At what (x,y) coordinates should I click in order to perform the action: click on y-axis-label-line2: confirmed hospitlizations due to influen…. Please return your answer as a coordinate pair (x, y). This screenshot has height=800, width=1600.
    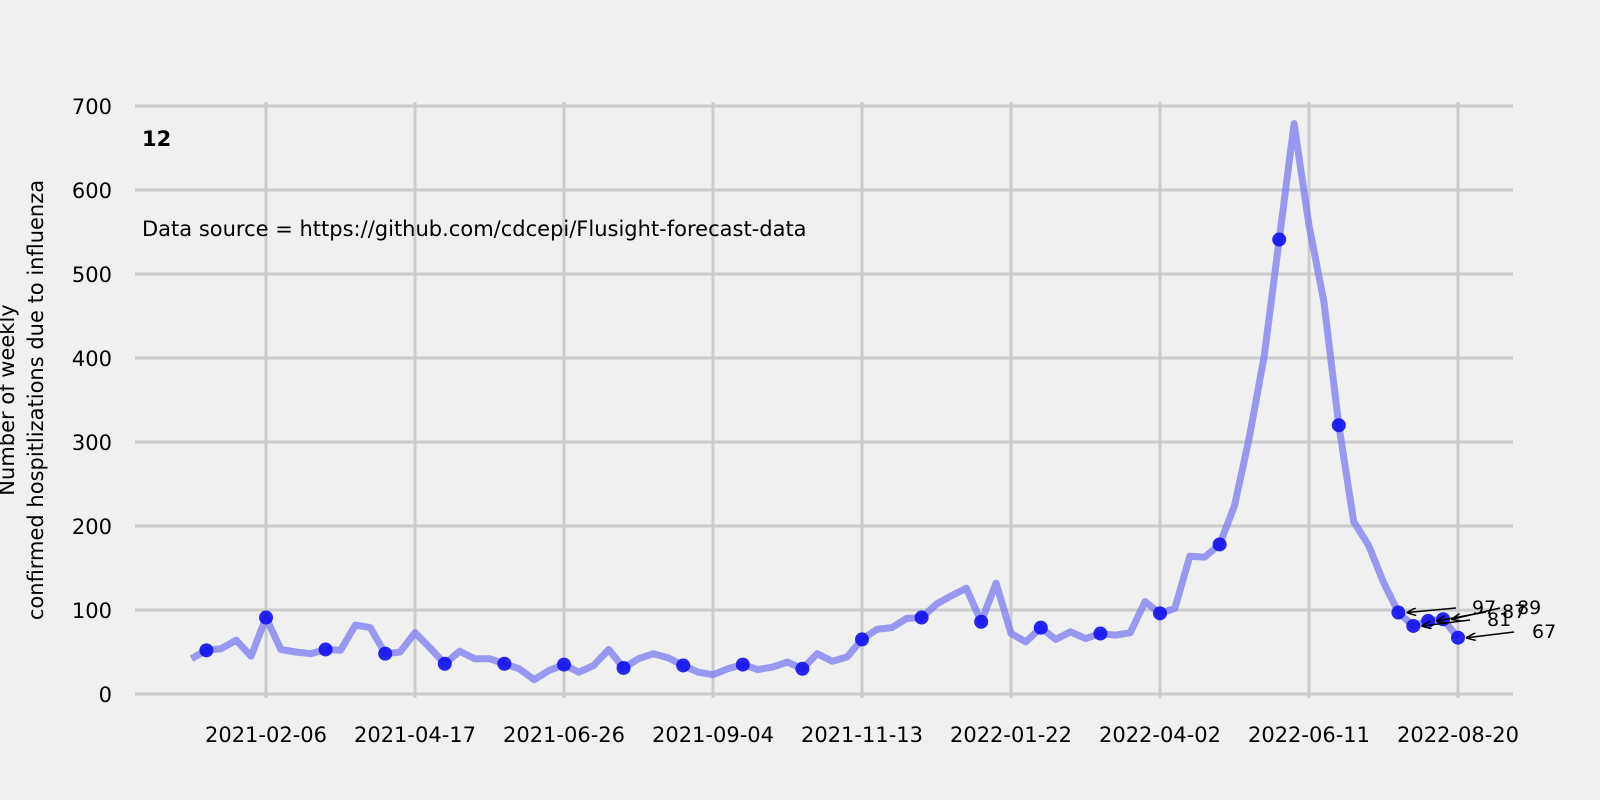
    Looking at the image, I should click on (36, 400).